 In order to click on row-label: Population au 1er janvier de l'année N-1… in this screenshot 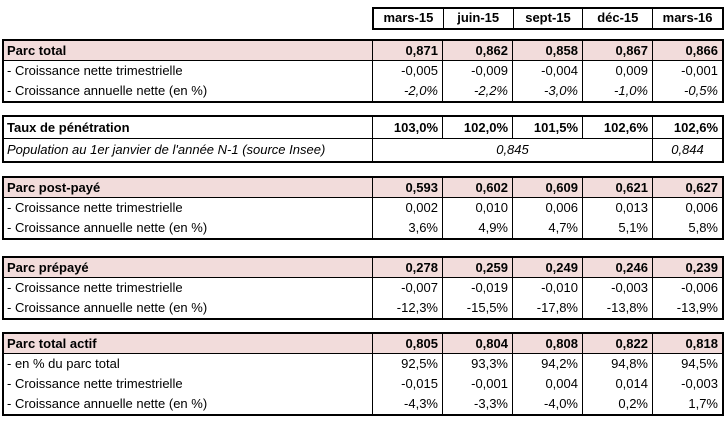, I will do `click(166, 149)`.